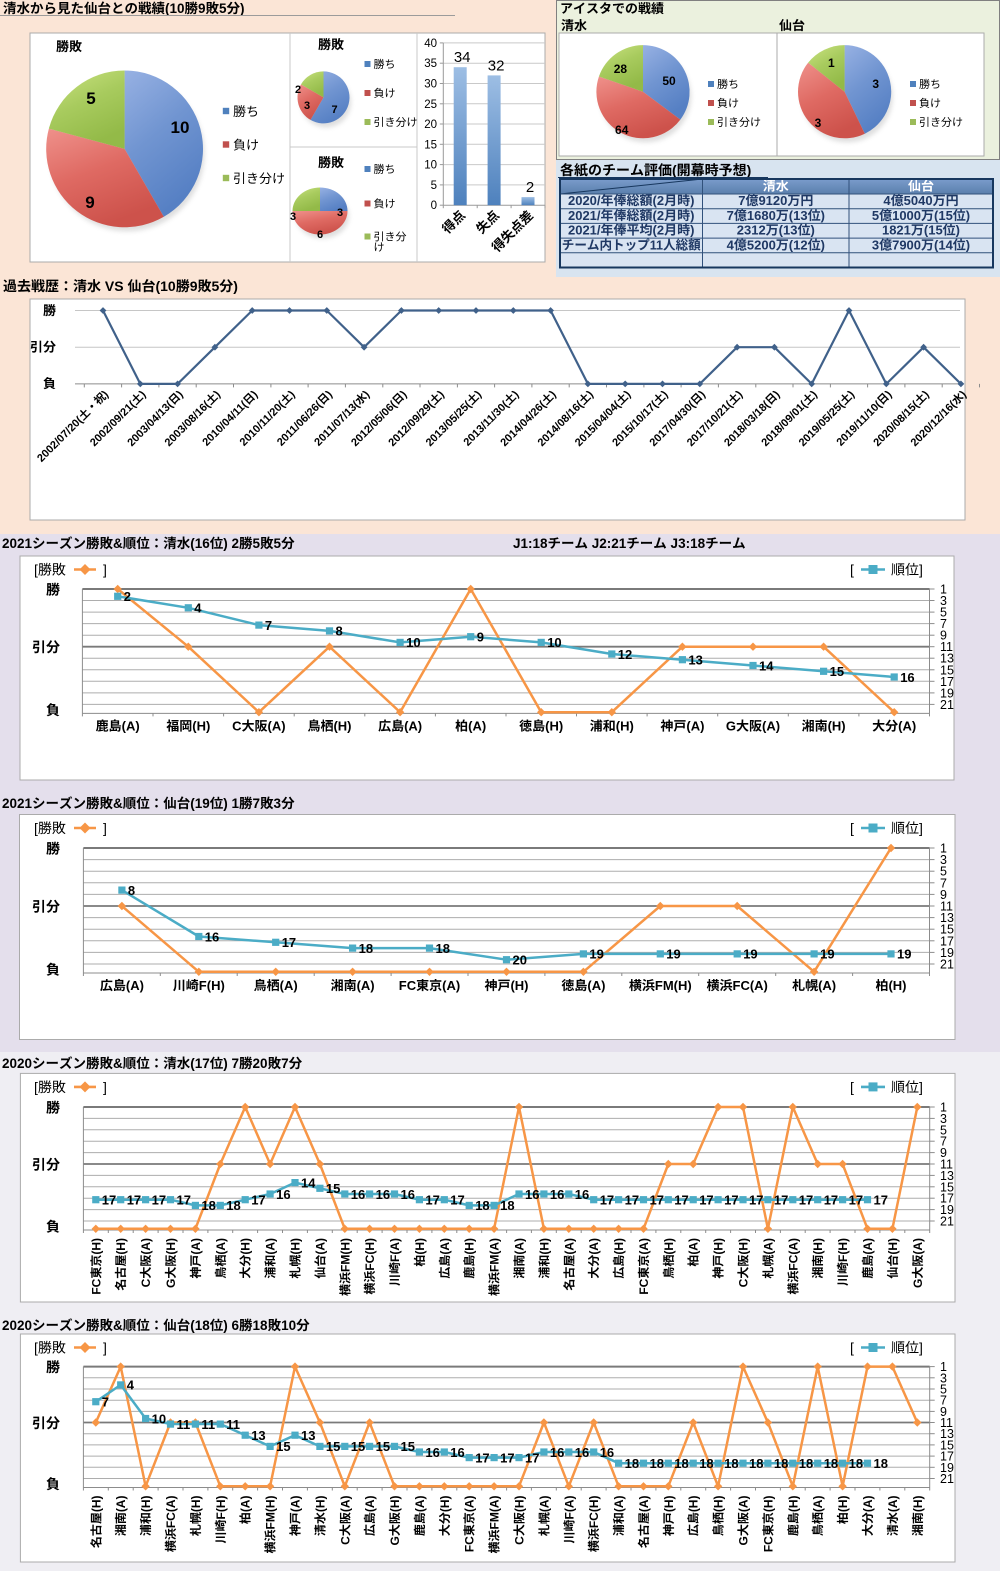 Image resolution: width=1000 pixels, height=1571 pixels. I want to click on svg-text: 7億1680万(13位), so click(776, 214).